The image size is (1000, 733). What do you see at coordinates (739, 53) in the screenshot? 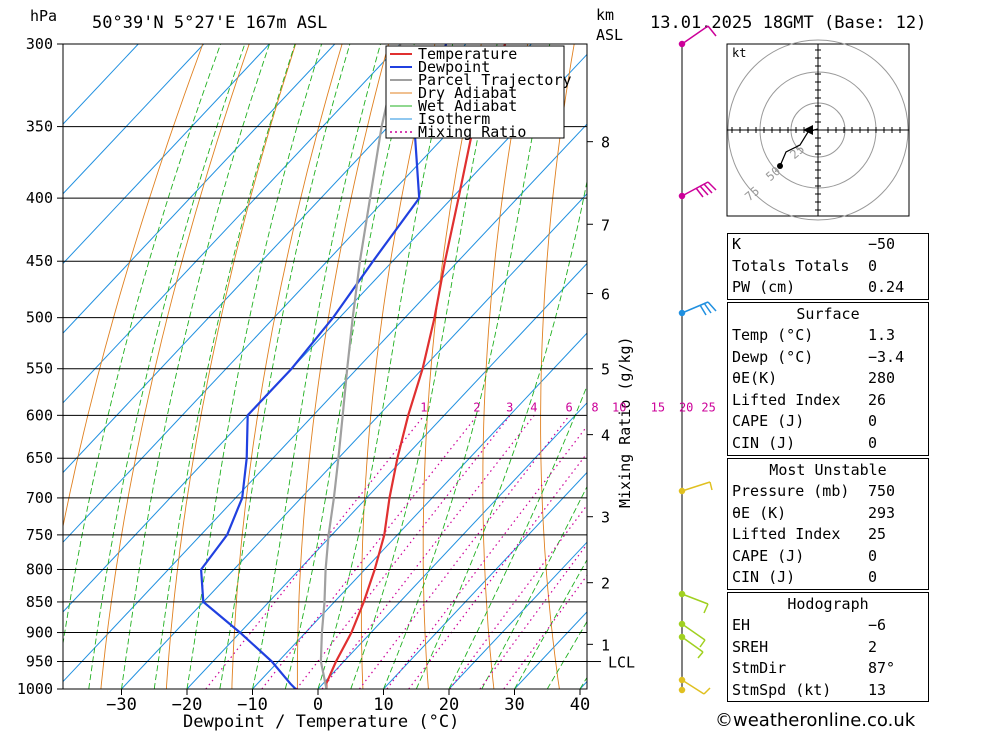
I see `hodograph-unit: kt` at bounding box center [739, 53].